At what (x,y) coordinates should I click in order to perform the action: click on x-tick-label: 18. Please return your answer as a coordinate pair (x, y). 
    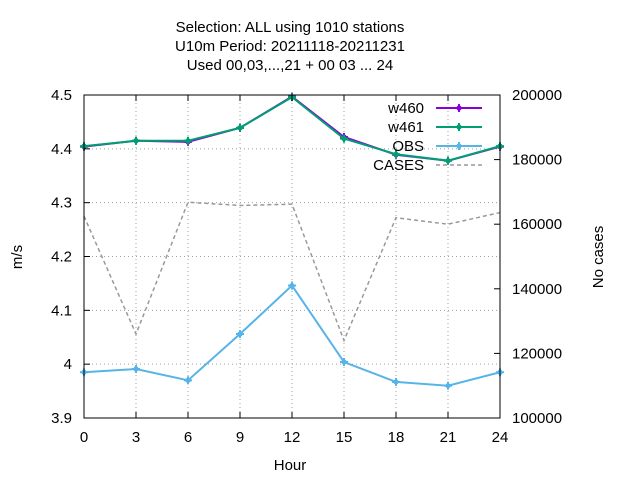
    Looking at the image, I should click on (396, 437).